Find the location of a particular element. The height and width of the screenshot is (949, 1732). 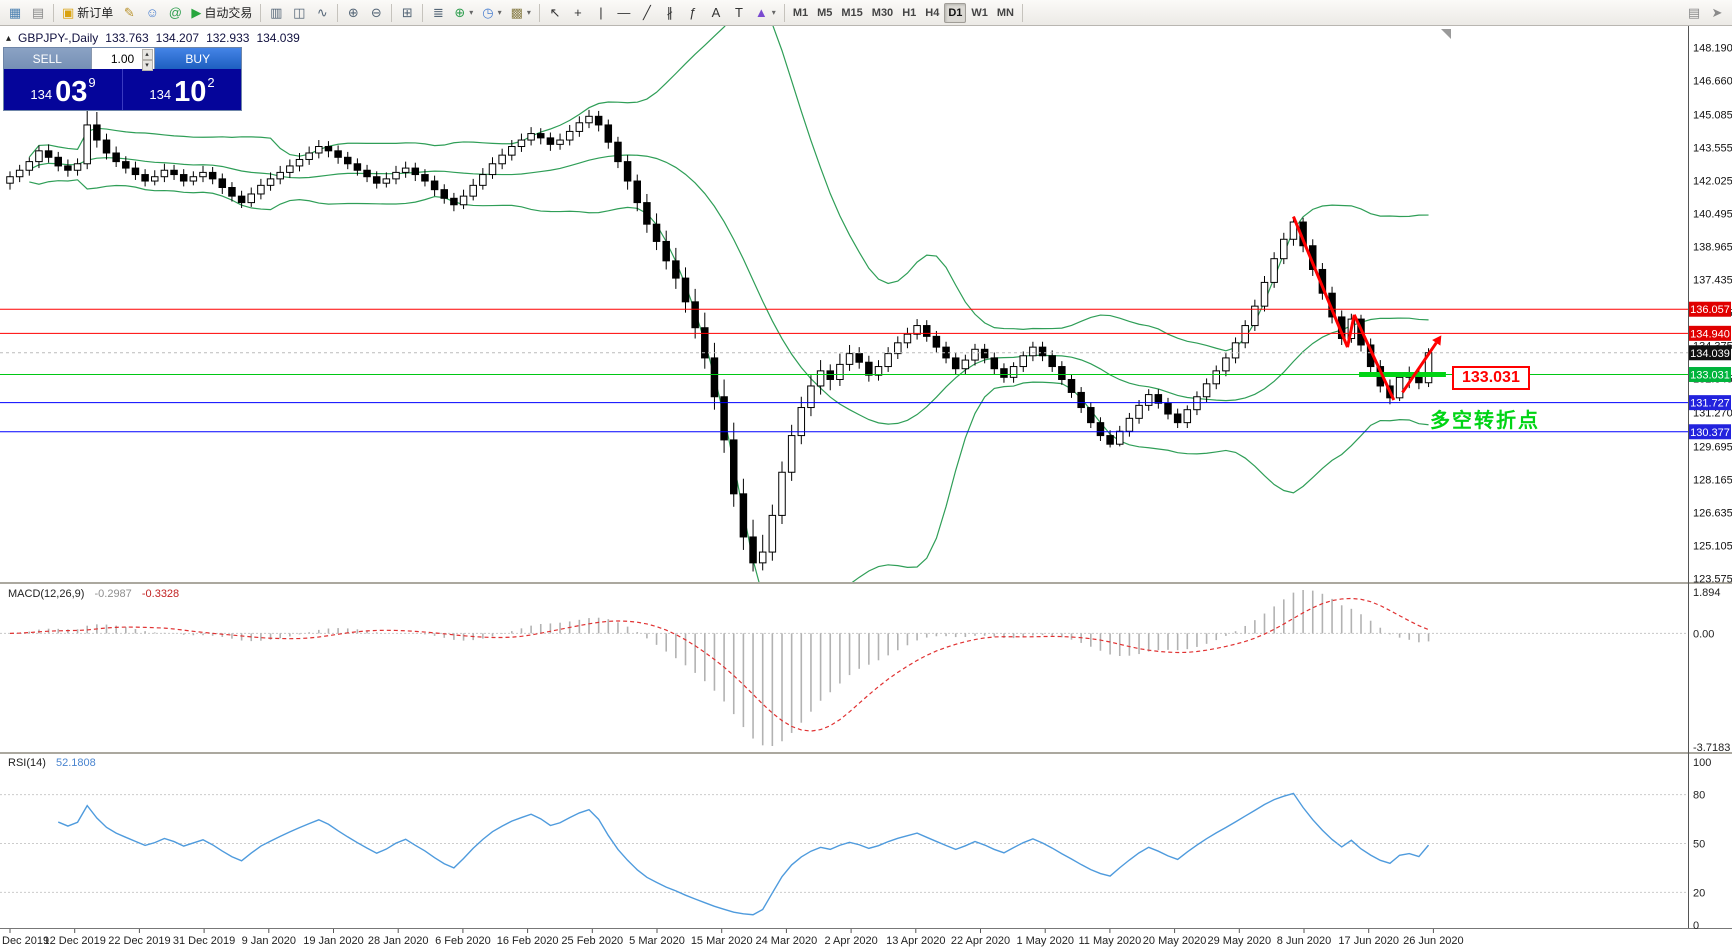

trendline-icon: ╱ is located at coordinates (647, 13).